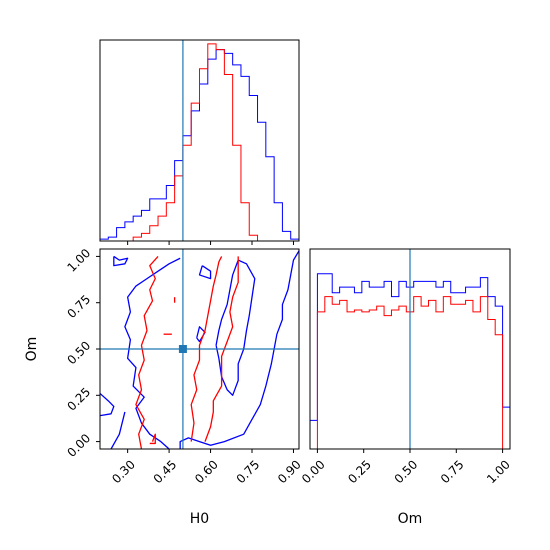  Describe the element at coordinates (248, 471) in the screenshot. I see `contour-H0-Om-x-tick-label-3: 0.75` at that location.